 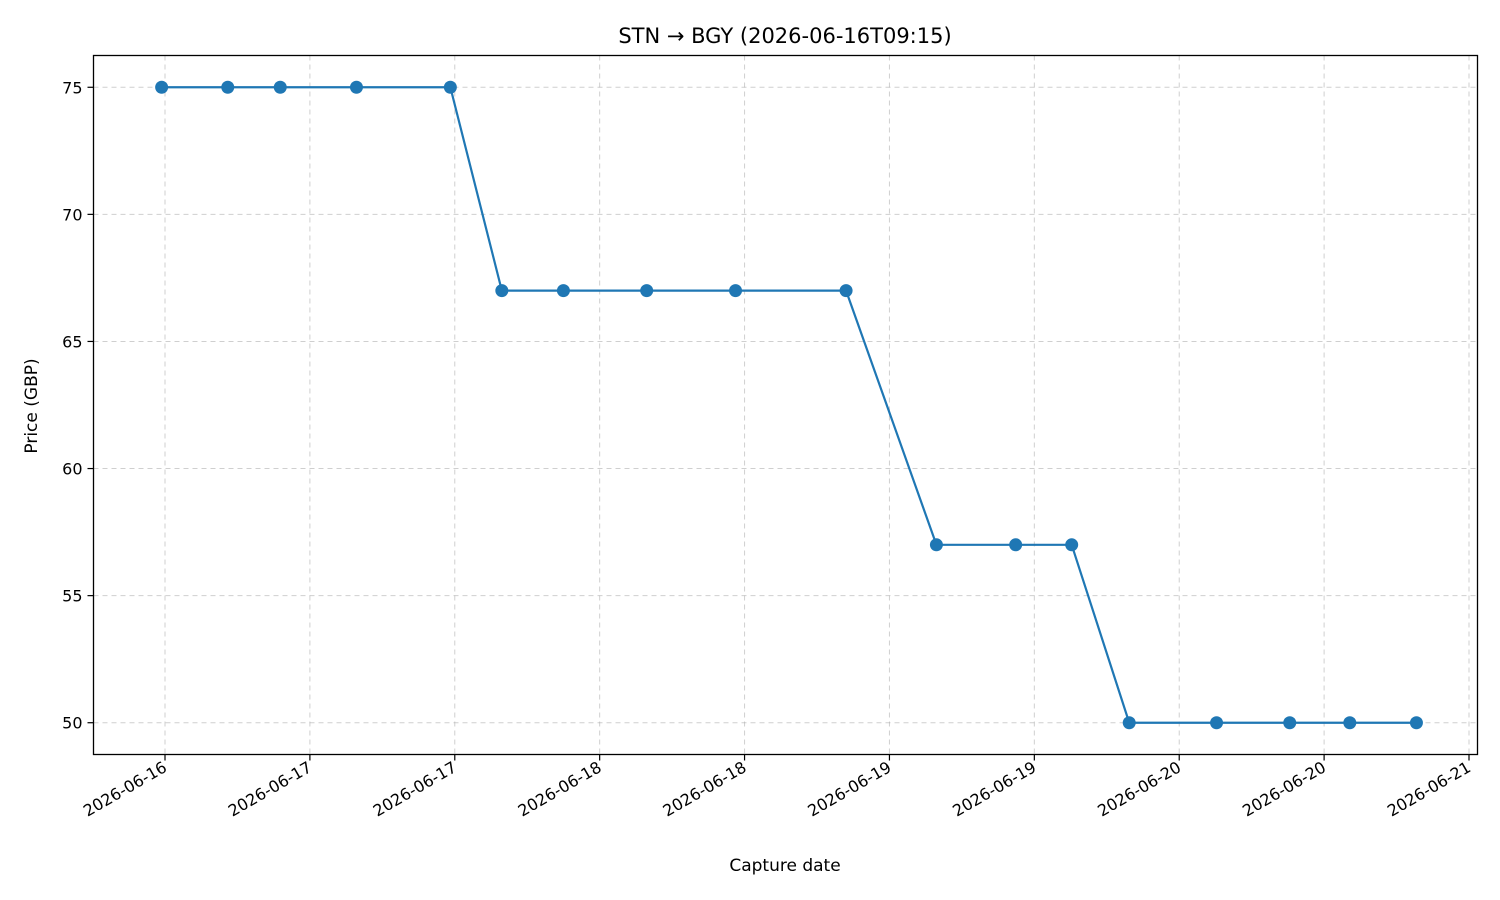 What do you see at coordinates (72, 596) in the screenshot?
I see `y-tick-label: 55` at bounding box center [72, 596].